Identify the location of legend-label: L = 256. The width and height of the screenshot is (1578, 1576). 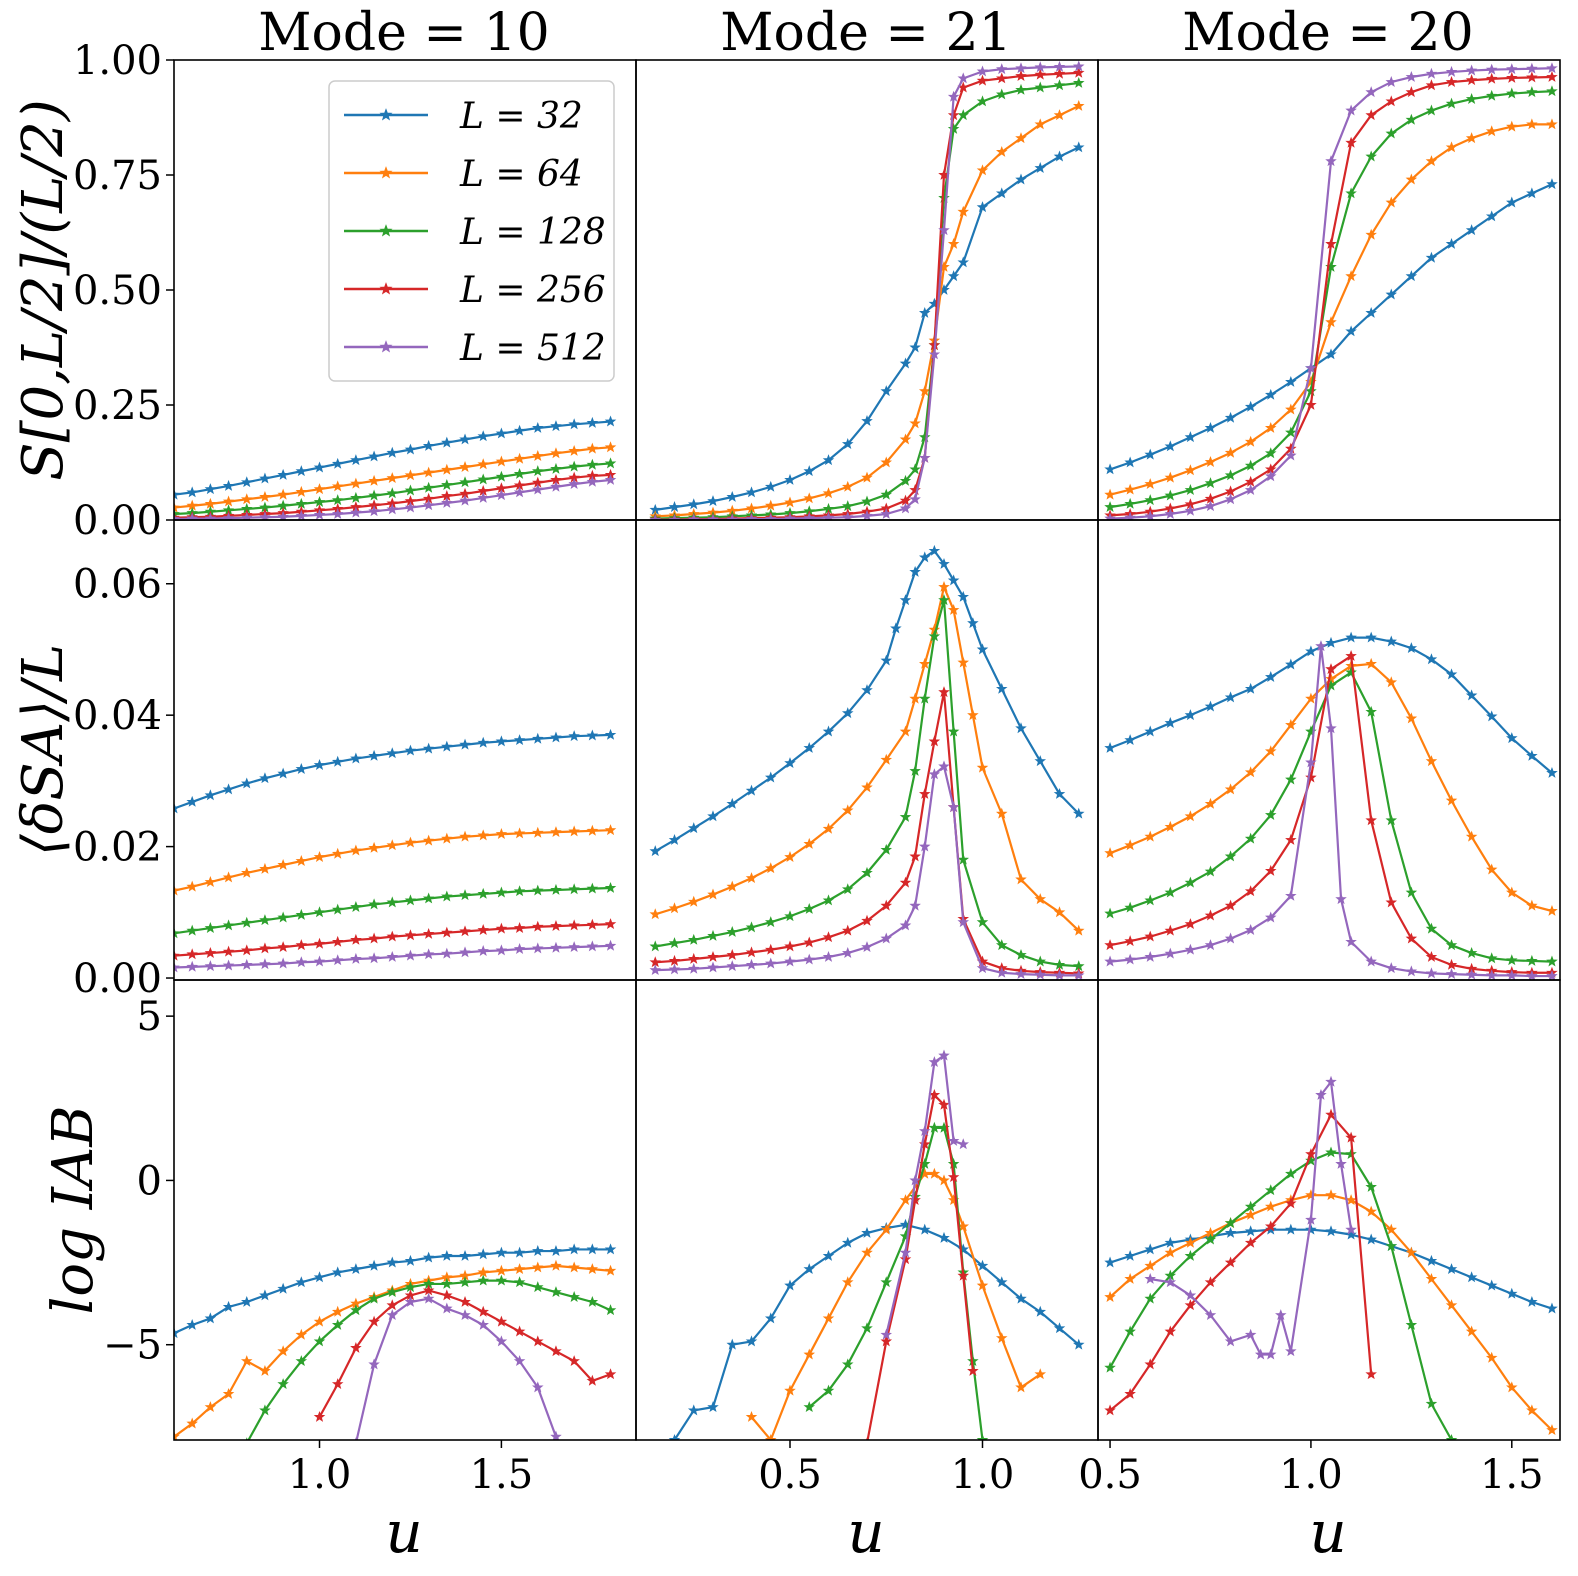
(532, 290).